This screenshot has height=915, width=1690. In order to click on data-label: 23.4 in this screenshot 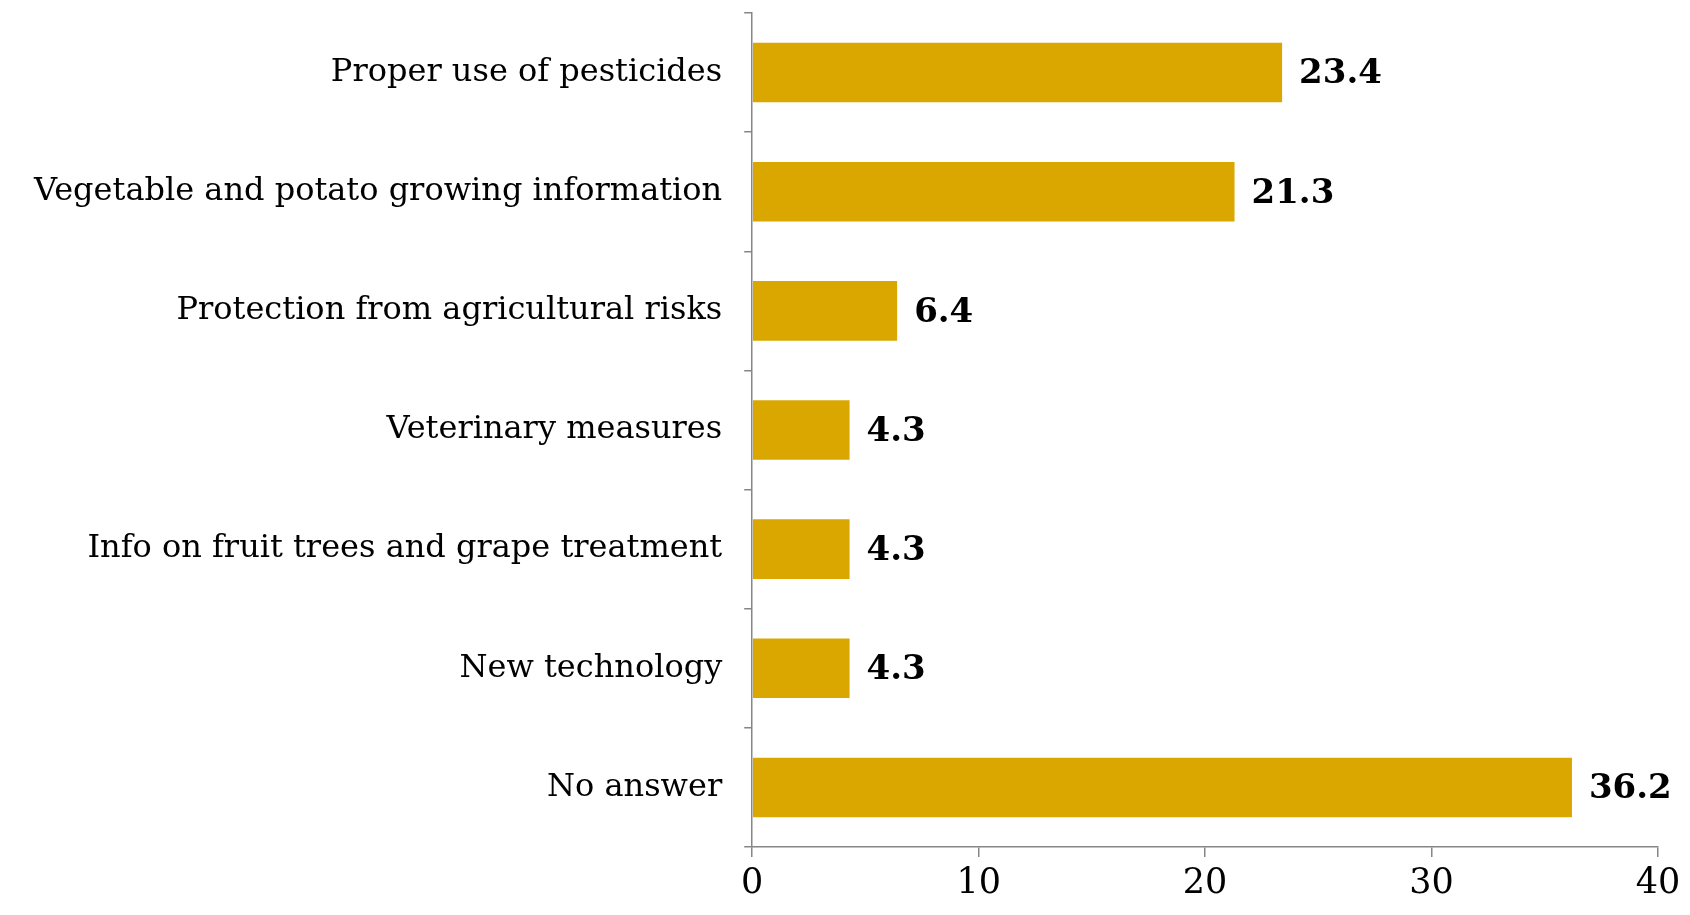, I will do `click(1340, 71)`.